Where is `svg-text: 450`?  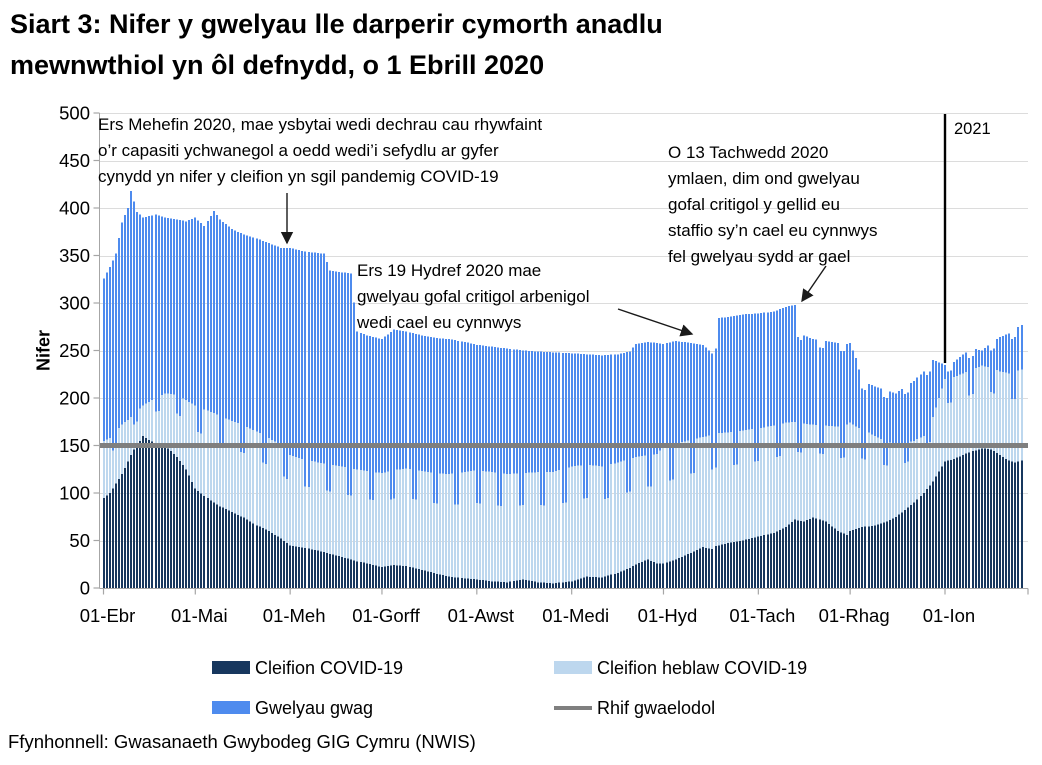
svg-text: 450 is located at coordinates (74, 160).